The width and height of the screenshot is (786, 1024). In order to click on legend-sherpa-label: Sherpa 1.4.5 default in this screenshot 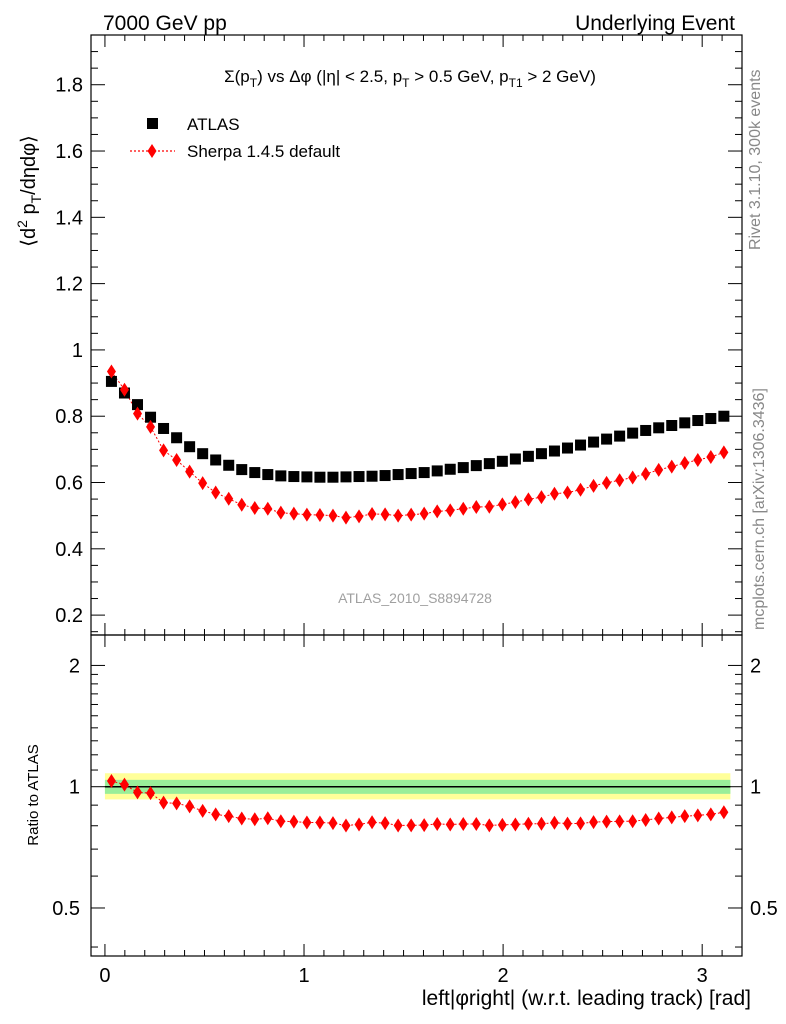, I will do `click(263, 151)`.